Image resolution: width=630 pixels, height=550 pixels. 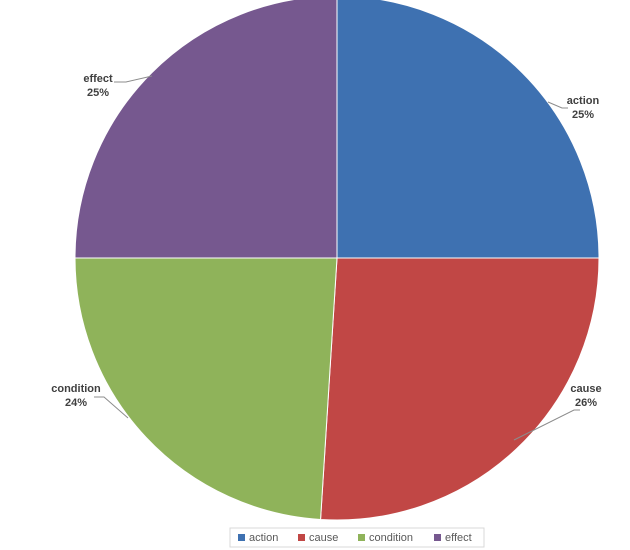 What do you see at coordinates (301, 537) in the screenshot?
I see `legend-swatch-cause` at bounding box center [301, 537].